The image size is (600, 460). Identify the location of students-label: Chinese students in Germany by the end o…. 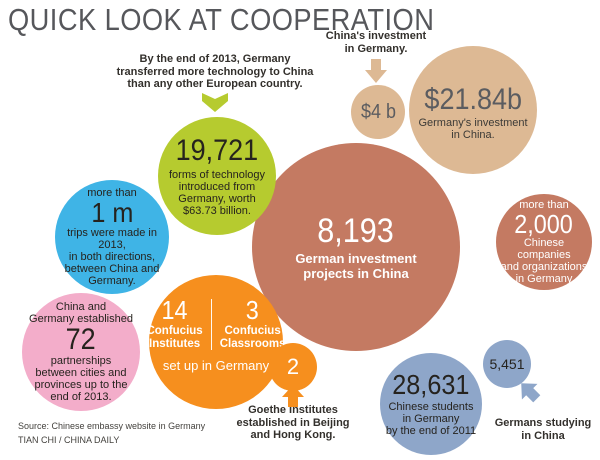
(431, 419).